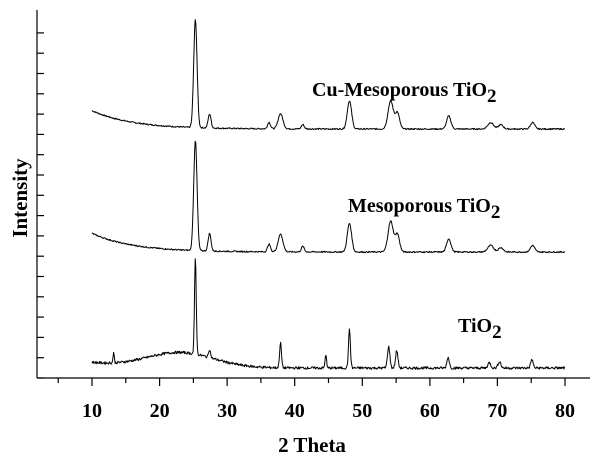  Describe the element at coordinates (312, 445) in the screenshot. I see `x-axis-title: 2 Theta` at that location.